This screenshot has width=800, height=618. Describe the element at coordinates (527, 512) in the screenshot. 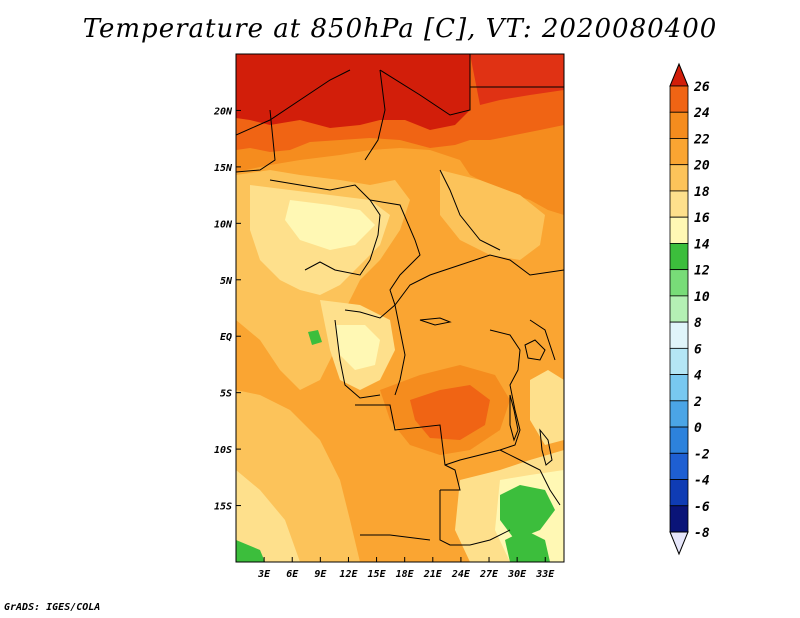

I see `field-region-12-14-southeast` at that location.